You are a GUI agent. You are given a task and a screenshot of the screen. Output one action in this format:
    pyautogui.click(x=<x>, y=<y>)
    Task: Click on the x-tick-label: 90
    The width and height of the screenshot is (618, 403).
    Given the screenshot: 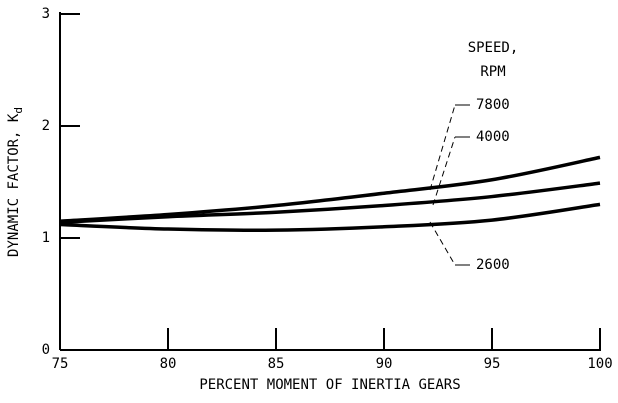 What is the action you would take?
    pyautogui.click(x=384, y=364)
    